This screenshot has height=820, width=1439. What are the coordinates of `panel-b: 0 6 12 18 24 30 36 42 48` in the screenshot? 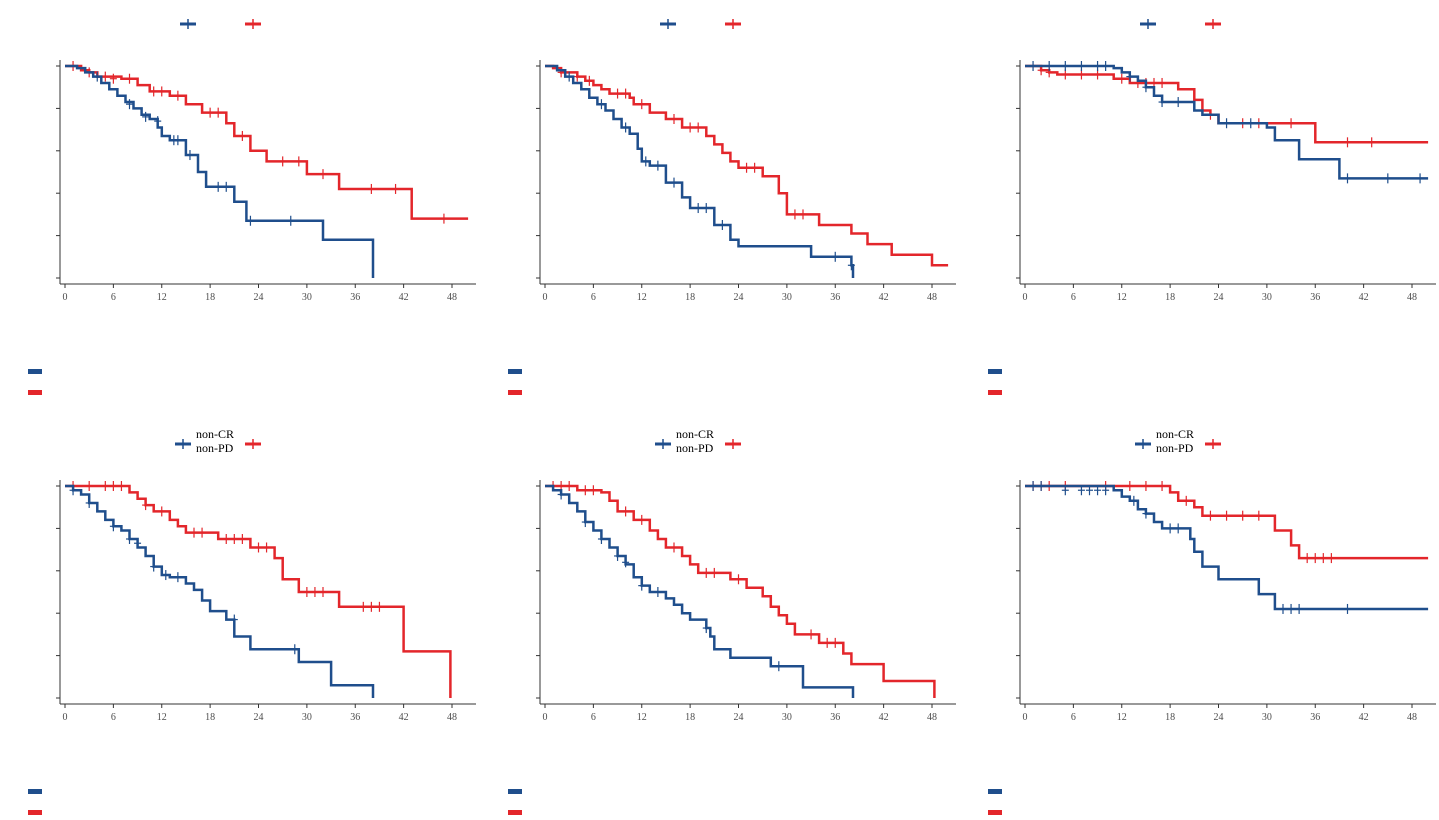 It's located at (732, 207).